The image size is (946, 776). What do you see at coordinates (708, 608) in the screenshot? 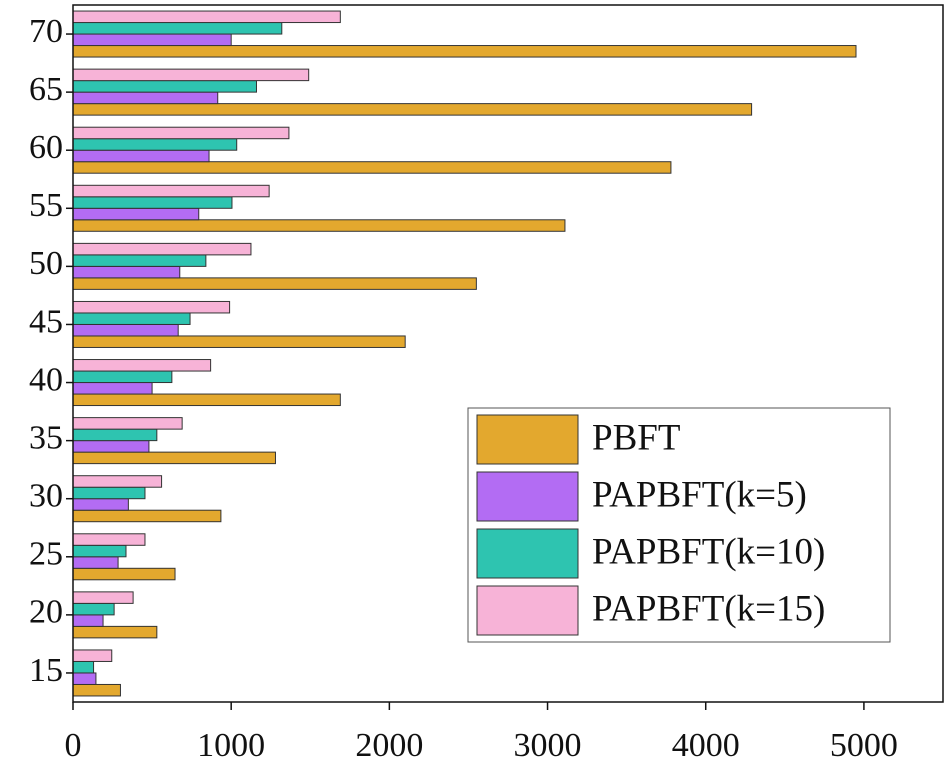
I see `legend-label: PAPBFT(k=15)` at bounding box center [708, 608].